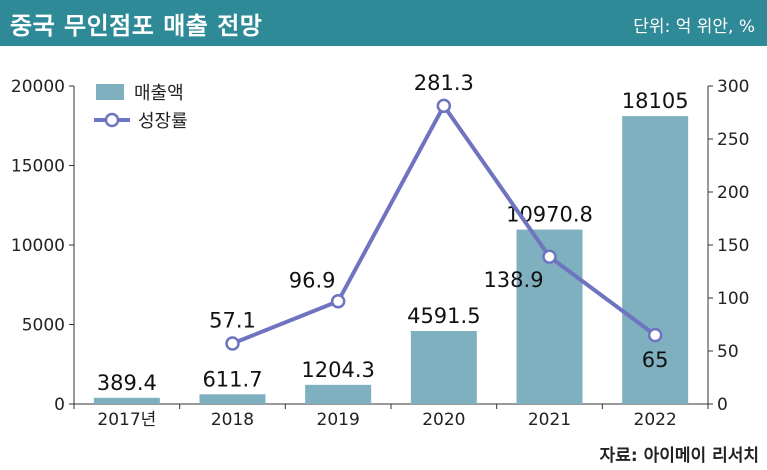 The height and width of the screenshot is (470, 767). I want to click on y-left-tick-label: 20000, so click(38, 87).